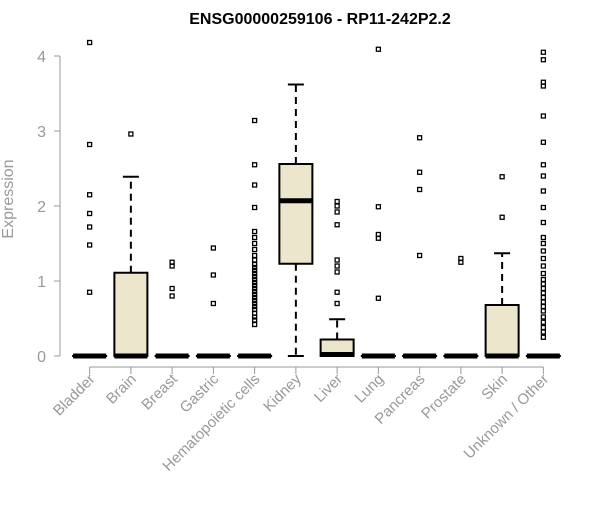 Image resolution: width=600 pixels, height=505 pixels. What do you see at coordinates (41, 57) in the screenshot?
I see `y-tick-label: 4` at bounding box center [41, 57].